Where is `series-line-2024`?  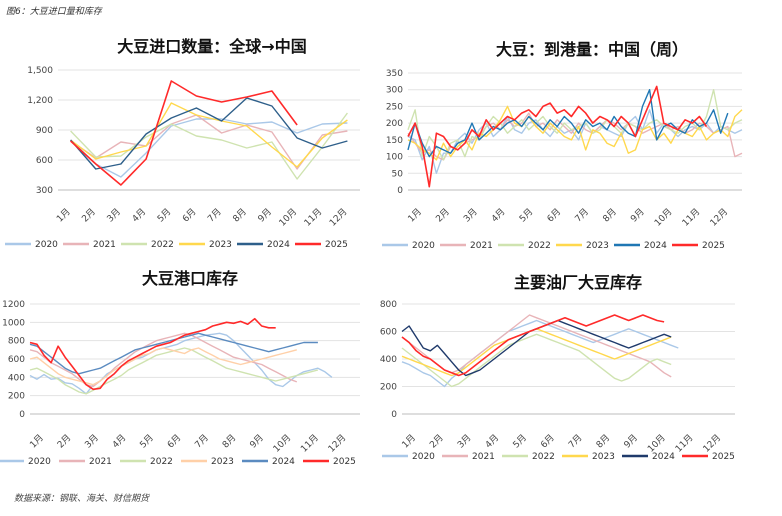 series-line-2024 is located at coordinates (209, 133).